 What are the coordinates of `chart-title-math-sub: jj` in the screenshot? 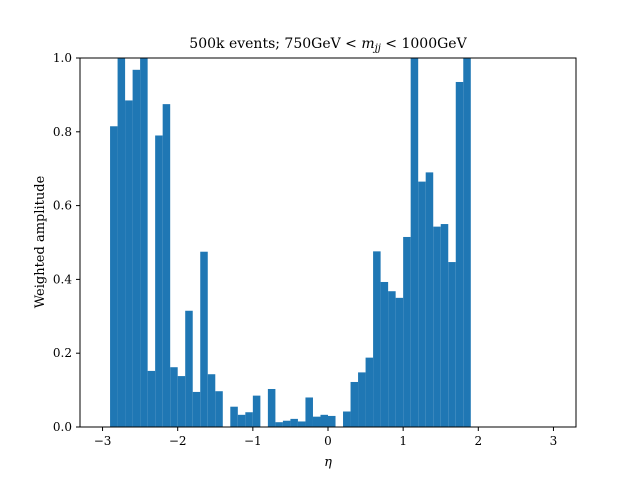 It's located at (377, 48).